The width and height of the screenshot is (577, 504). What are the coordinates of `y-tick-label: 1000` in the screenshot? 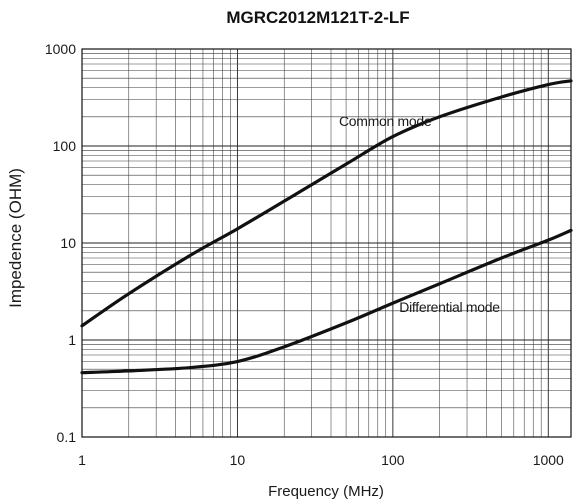 It's located at (60, 49).